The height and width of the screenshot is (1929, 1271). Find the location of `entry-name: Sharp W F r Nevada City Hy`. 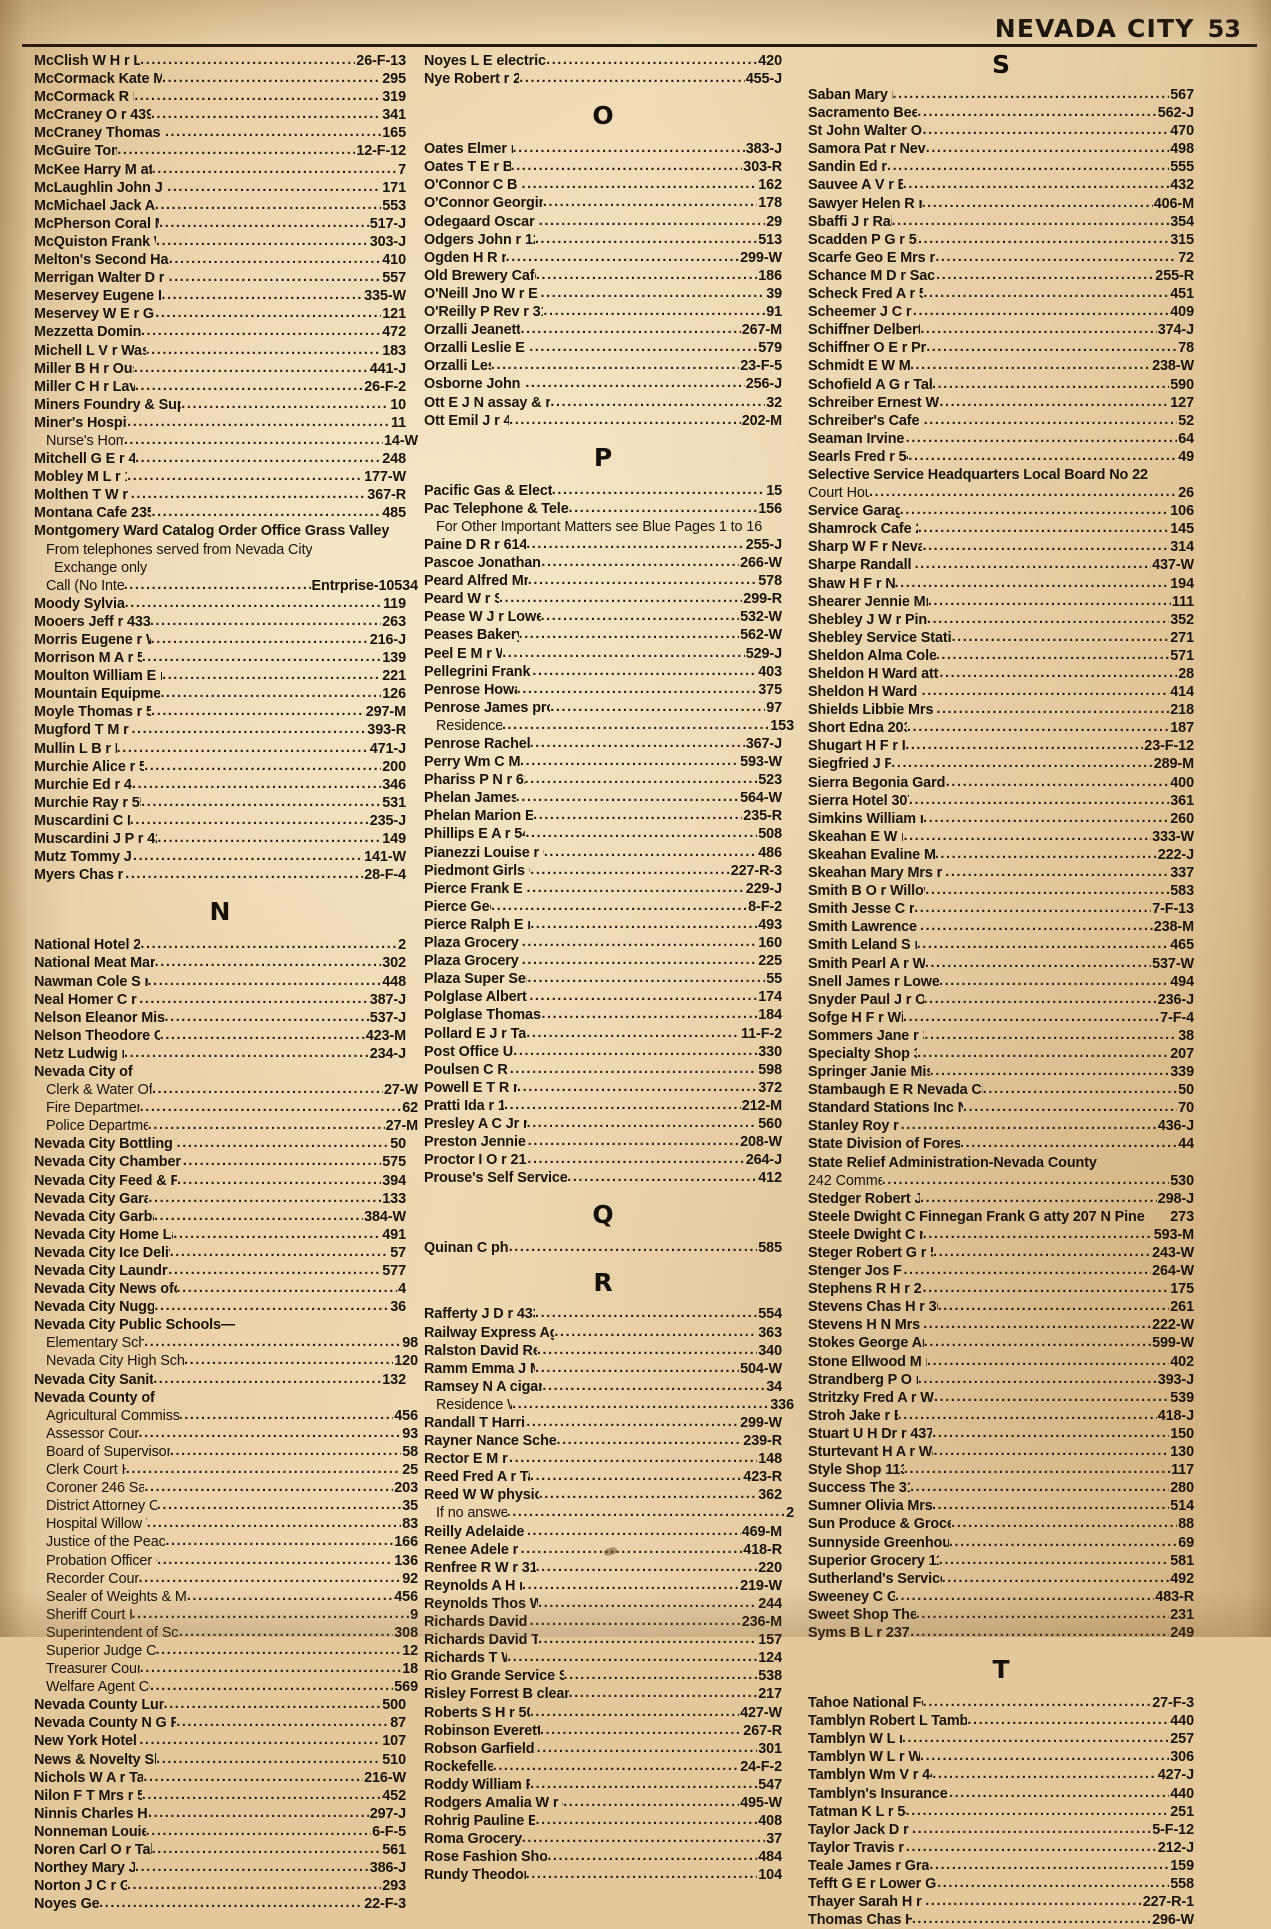

entry-name: Sharp W F r Nevada City Hy is located at coordinates (865, 547).